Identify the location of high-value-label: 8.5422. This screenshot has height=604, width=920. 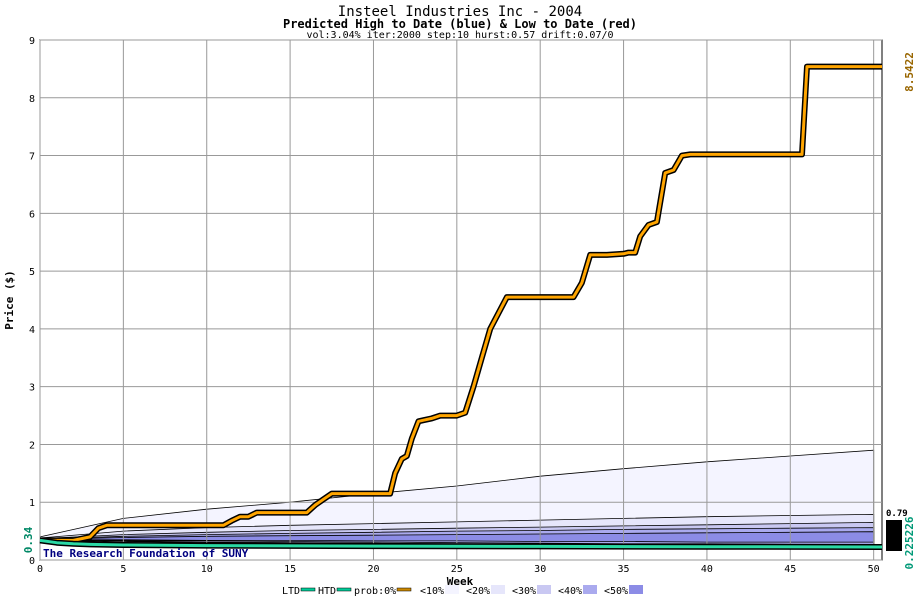
(909, 72).